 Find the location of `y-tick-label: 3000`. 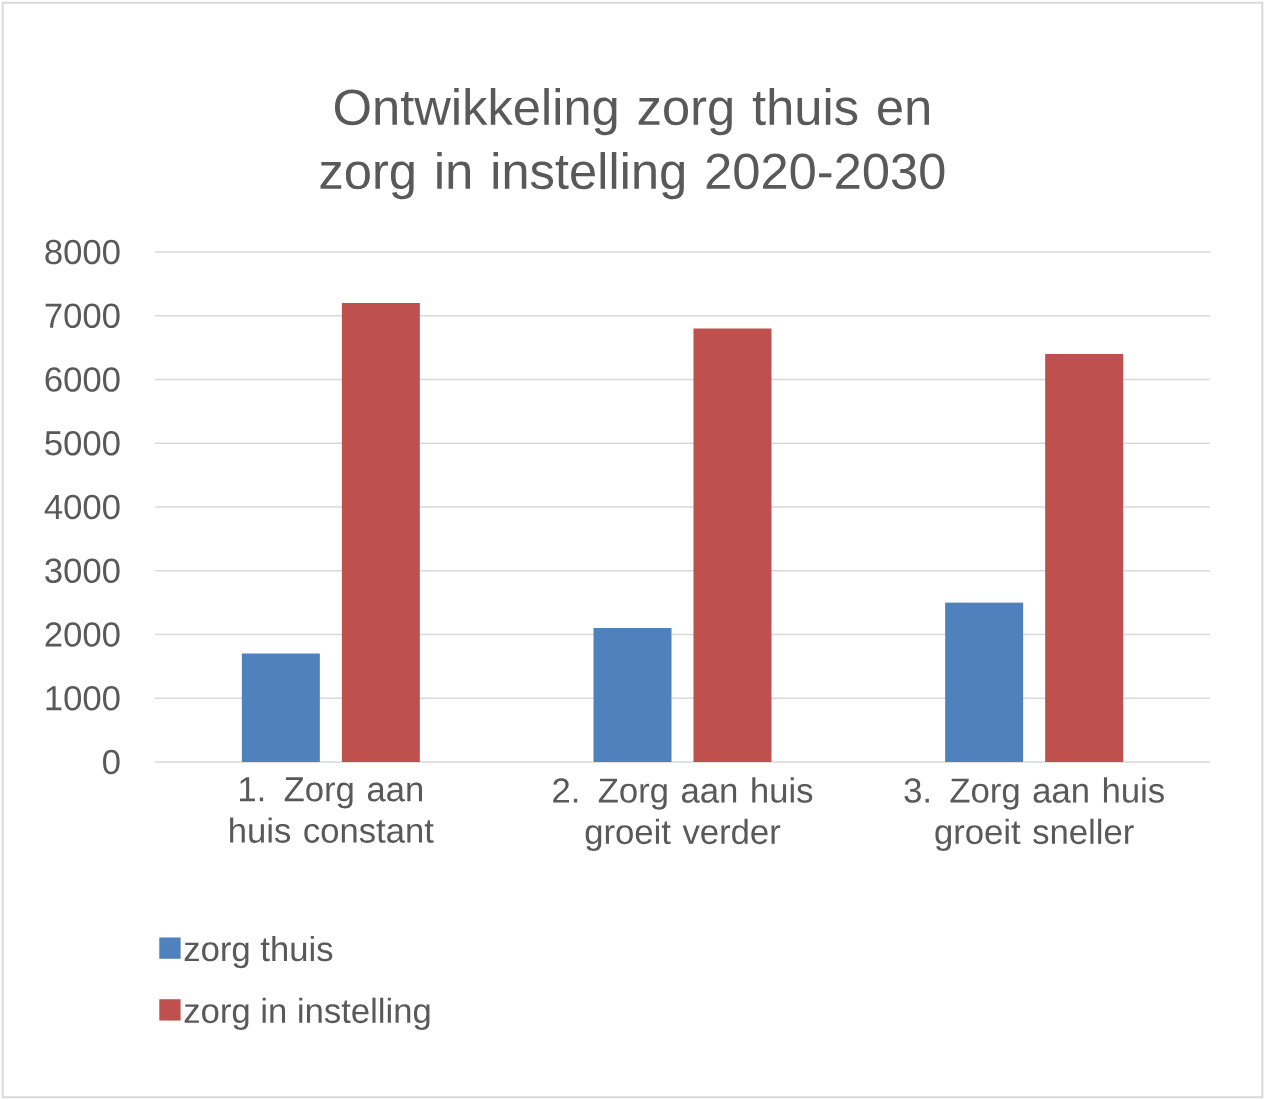

y-tick-label: 3000 is located at coordinates (82, 571).